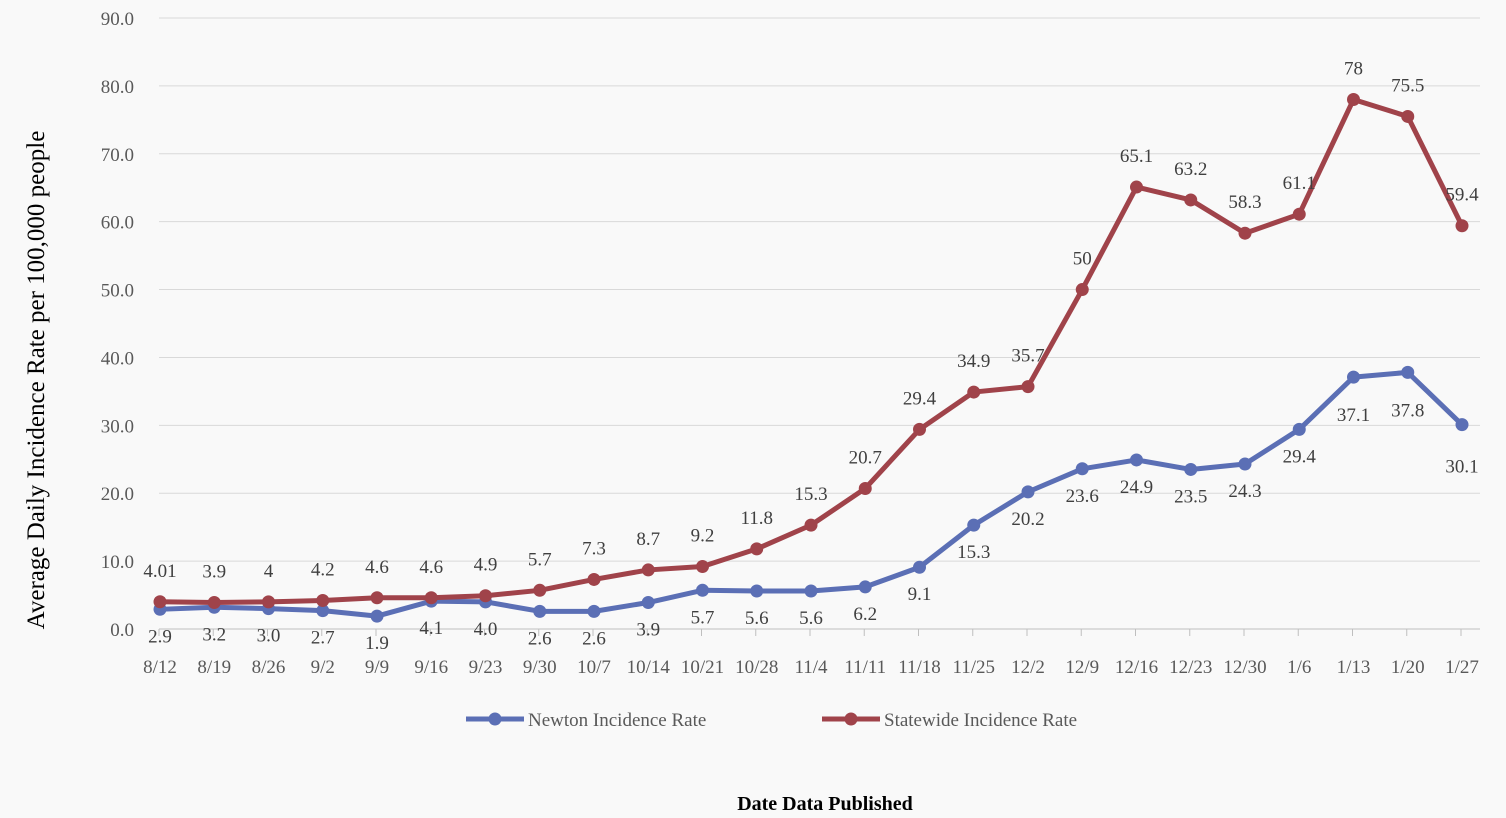  What do you see at coordinates (973, 552) in the screenshot?
I see `data-label: 15.3` at bounding box center [973, 552].